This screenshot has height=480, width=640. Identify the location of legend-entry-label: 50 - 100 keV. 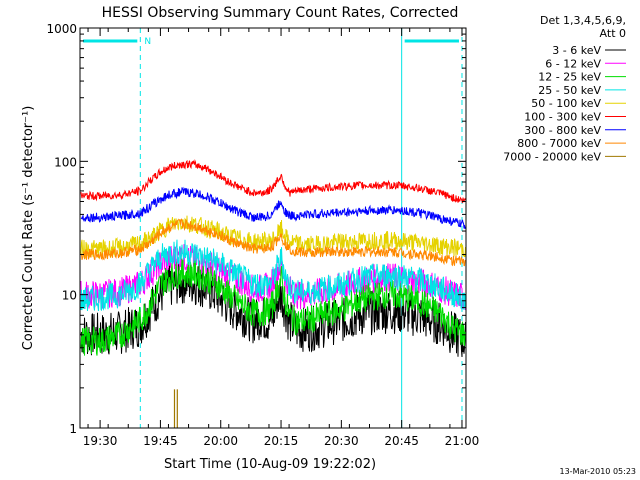
(566, 103).